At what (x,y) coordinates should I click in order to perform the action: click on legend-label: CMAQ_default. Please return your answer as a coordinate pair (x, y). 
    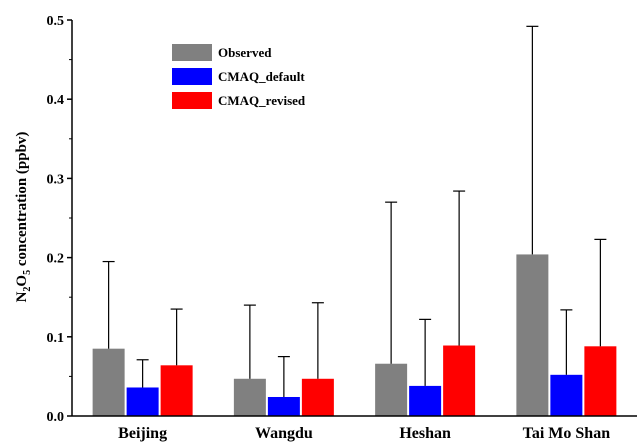
    Looking at the image, I should click on (261, 76).